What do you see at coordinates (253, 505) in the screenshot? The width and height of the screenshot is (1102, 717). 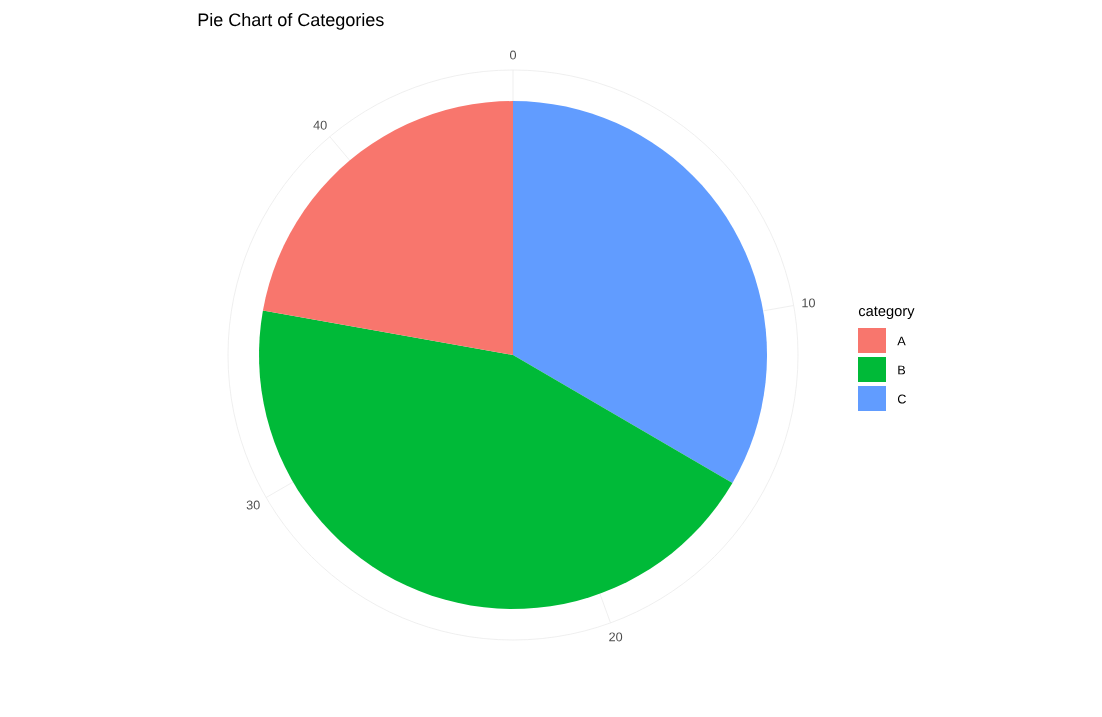 I see `text: 30` at bounding box center [253, 505].